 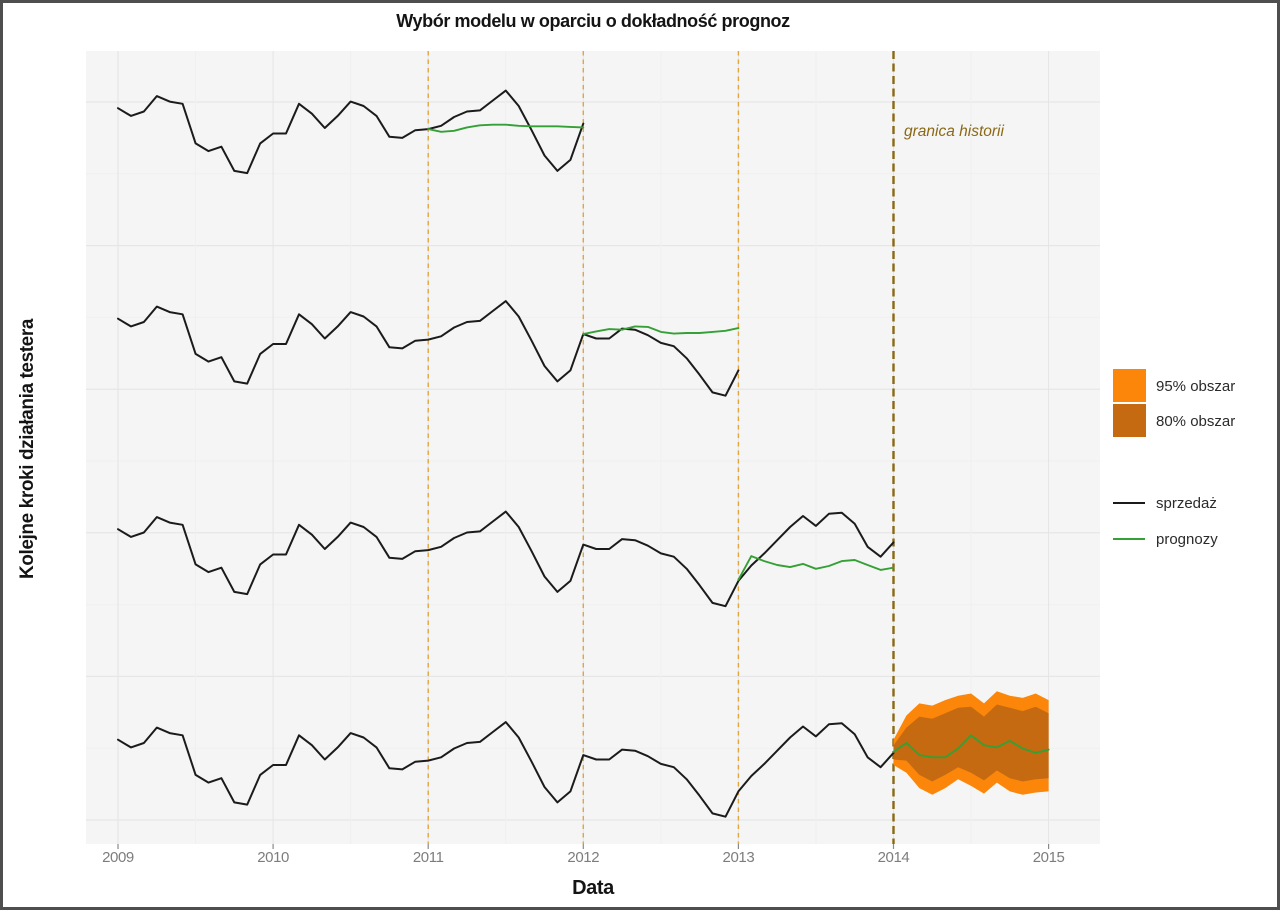 I want to click on legend-label: prognozy, so click(x=1187, y=539).